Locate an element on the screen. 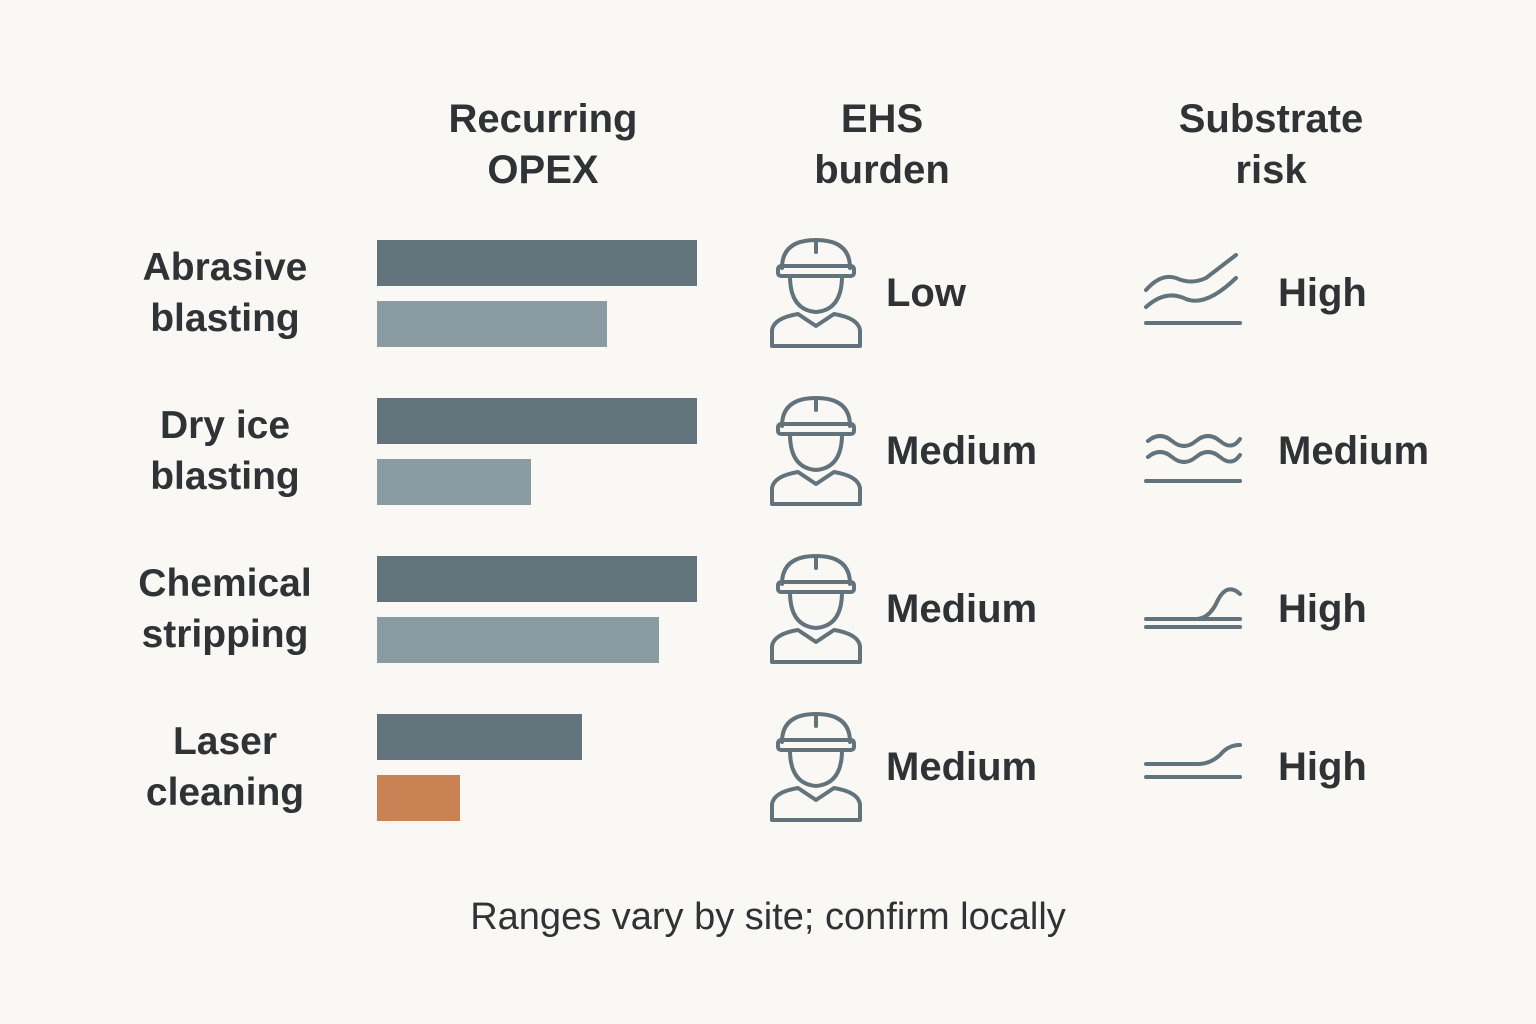 This screenshot has height=1024, width=1536. row-label: Abrasive blasting is located at coordinates (225, 293).